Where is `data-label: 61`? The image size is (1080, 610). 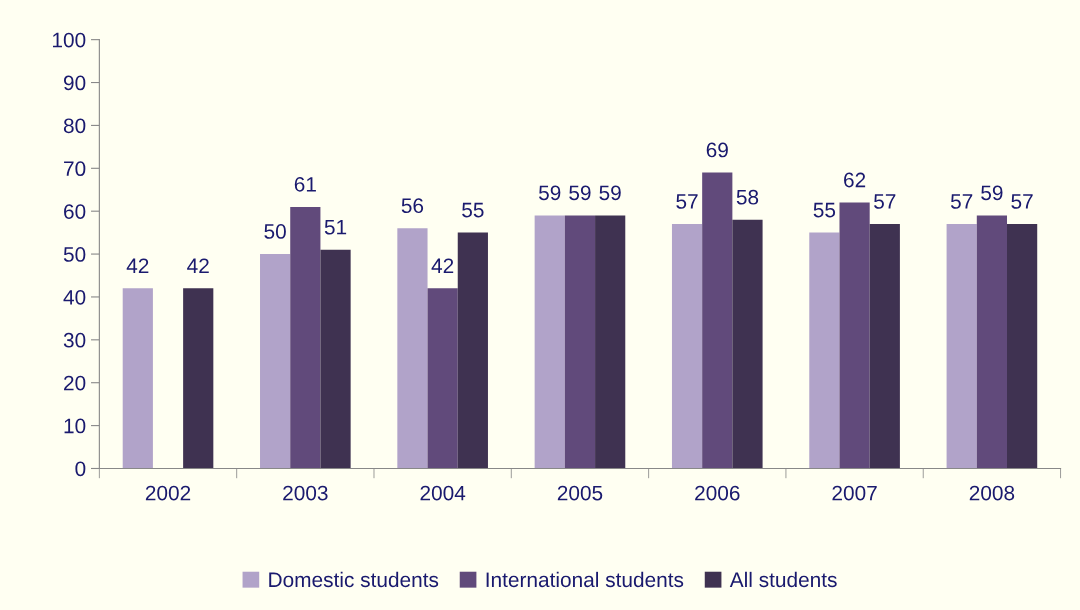
data-label: 61 is located at coordinates (305, 184).